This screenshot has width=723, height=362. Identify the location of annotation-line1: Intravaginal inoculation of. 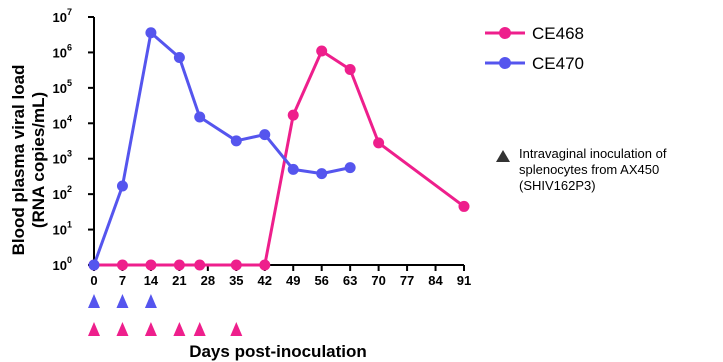
(593, 153).